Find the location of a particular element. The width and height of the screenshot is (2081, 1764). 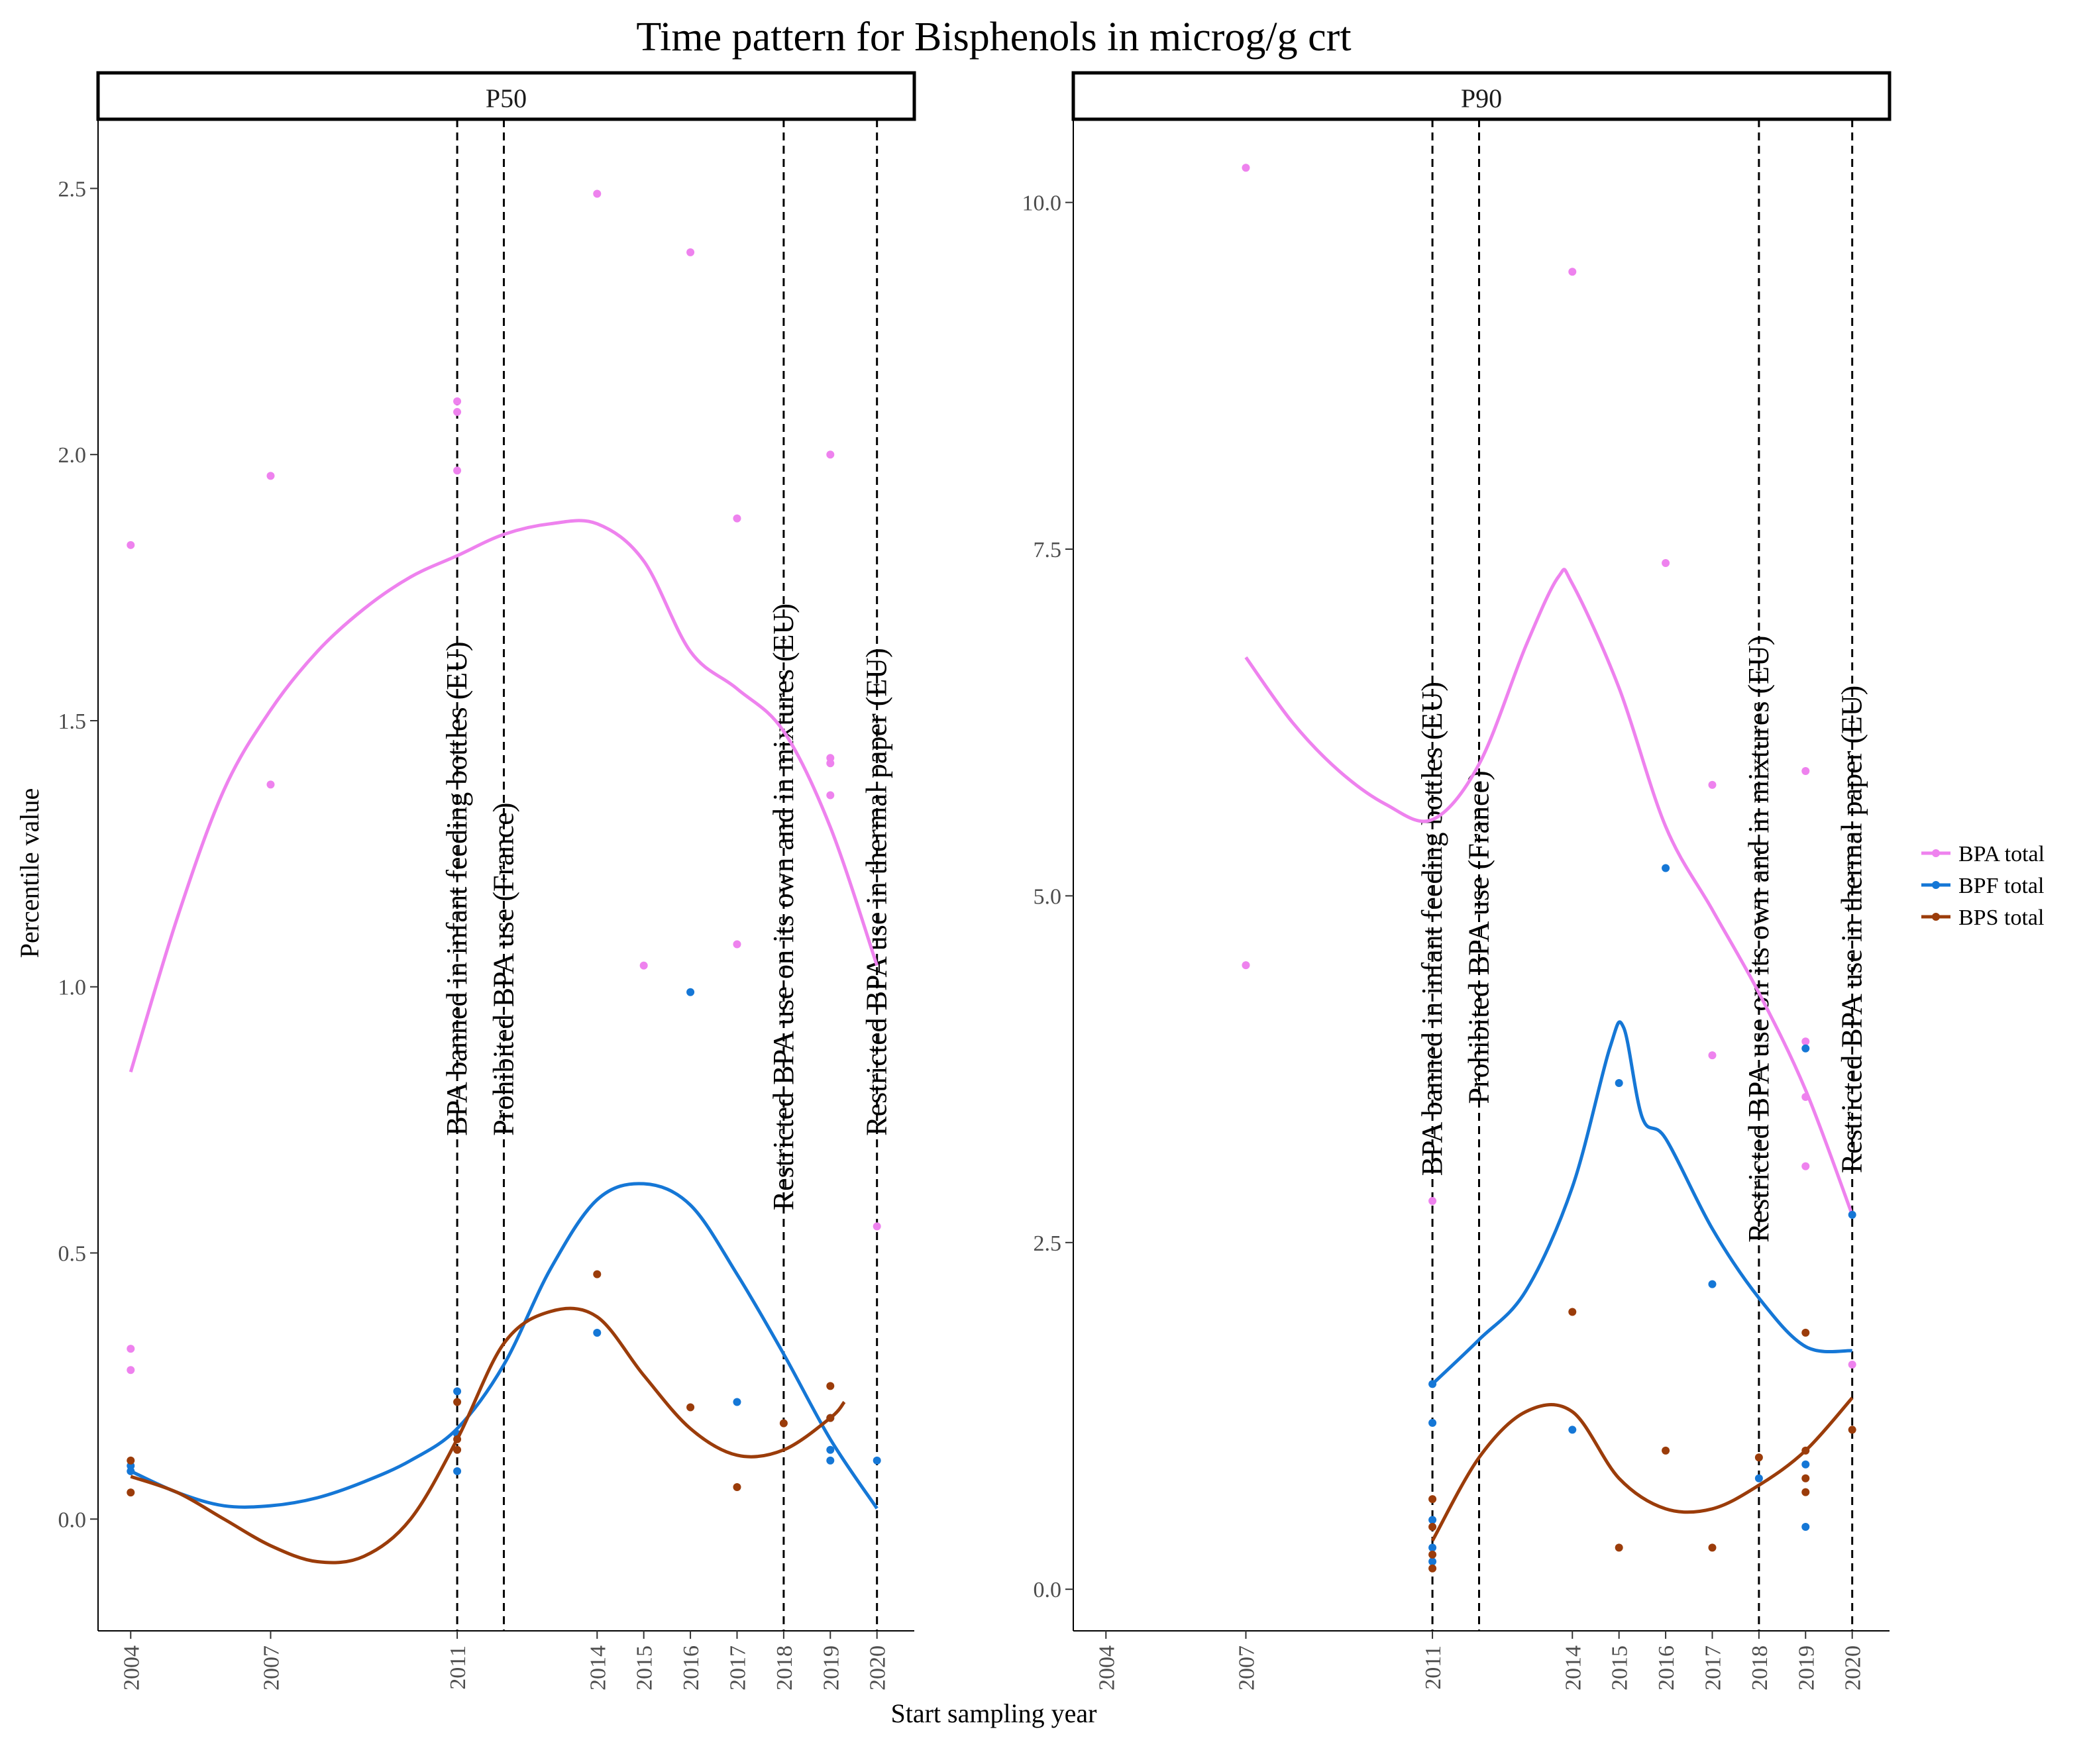

x-tick-label-p50: 2004 is located at coordinates (131, 1667).